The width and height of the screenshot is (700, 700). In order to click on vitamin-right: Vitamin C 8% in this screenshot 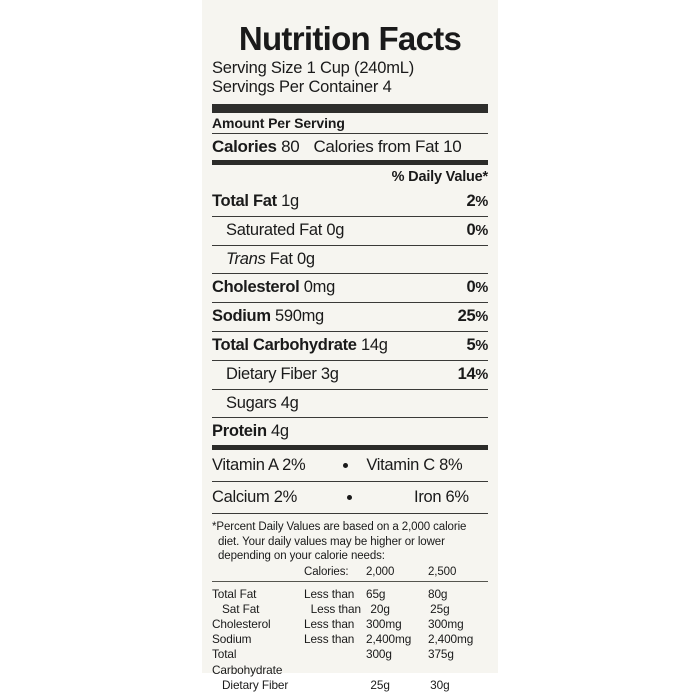, I will do `click(414, 465)`.